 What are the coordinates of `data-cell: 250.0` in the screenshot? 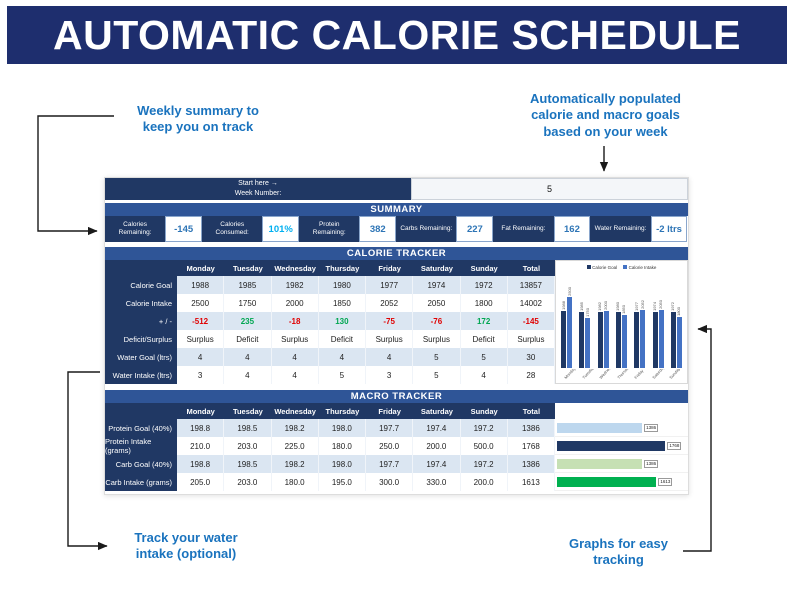 It's located at (390, 446).